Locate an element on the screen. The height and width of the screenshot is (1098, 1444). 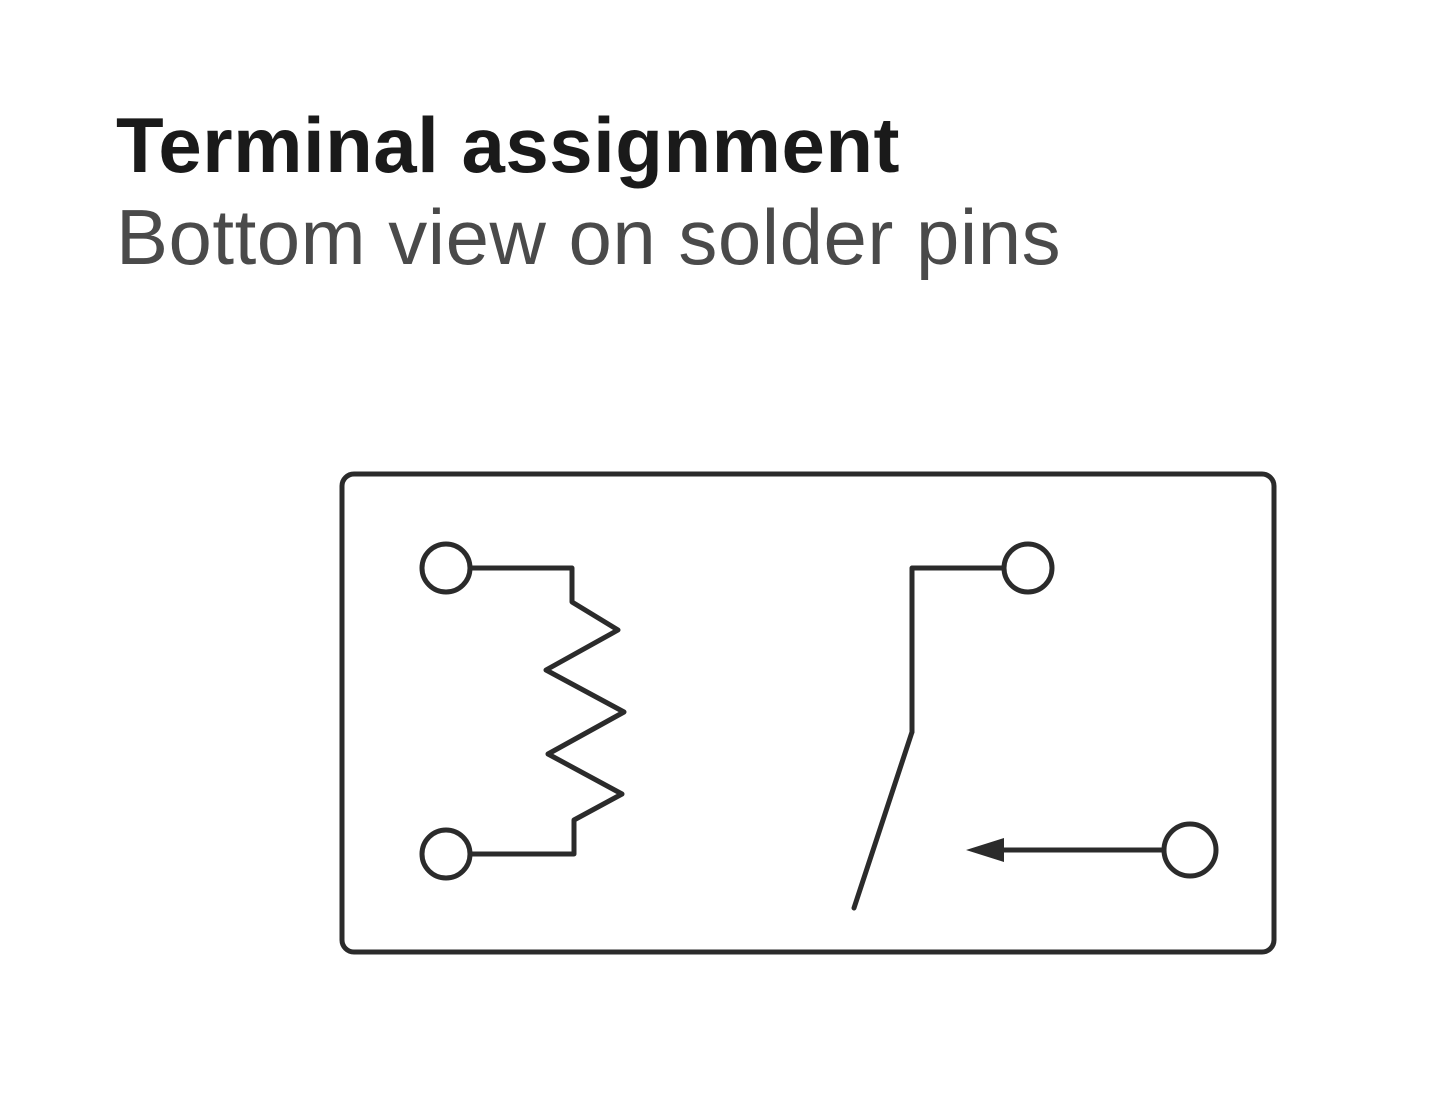
page-subtitle: Bottom view on solder pins is located at coordinates (589, 237).